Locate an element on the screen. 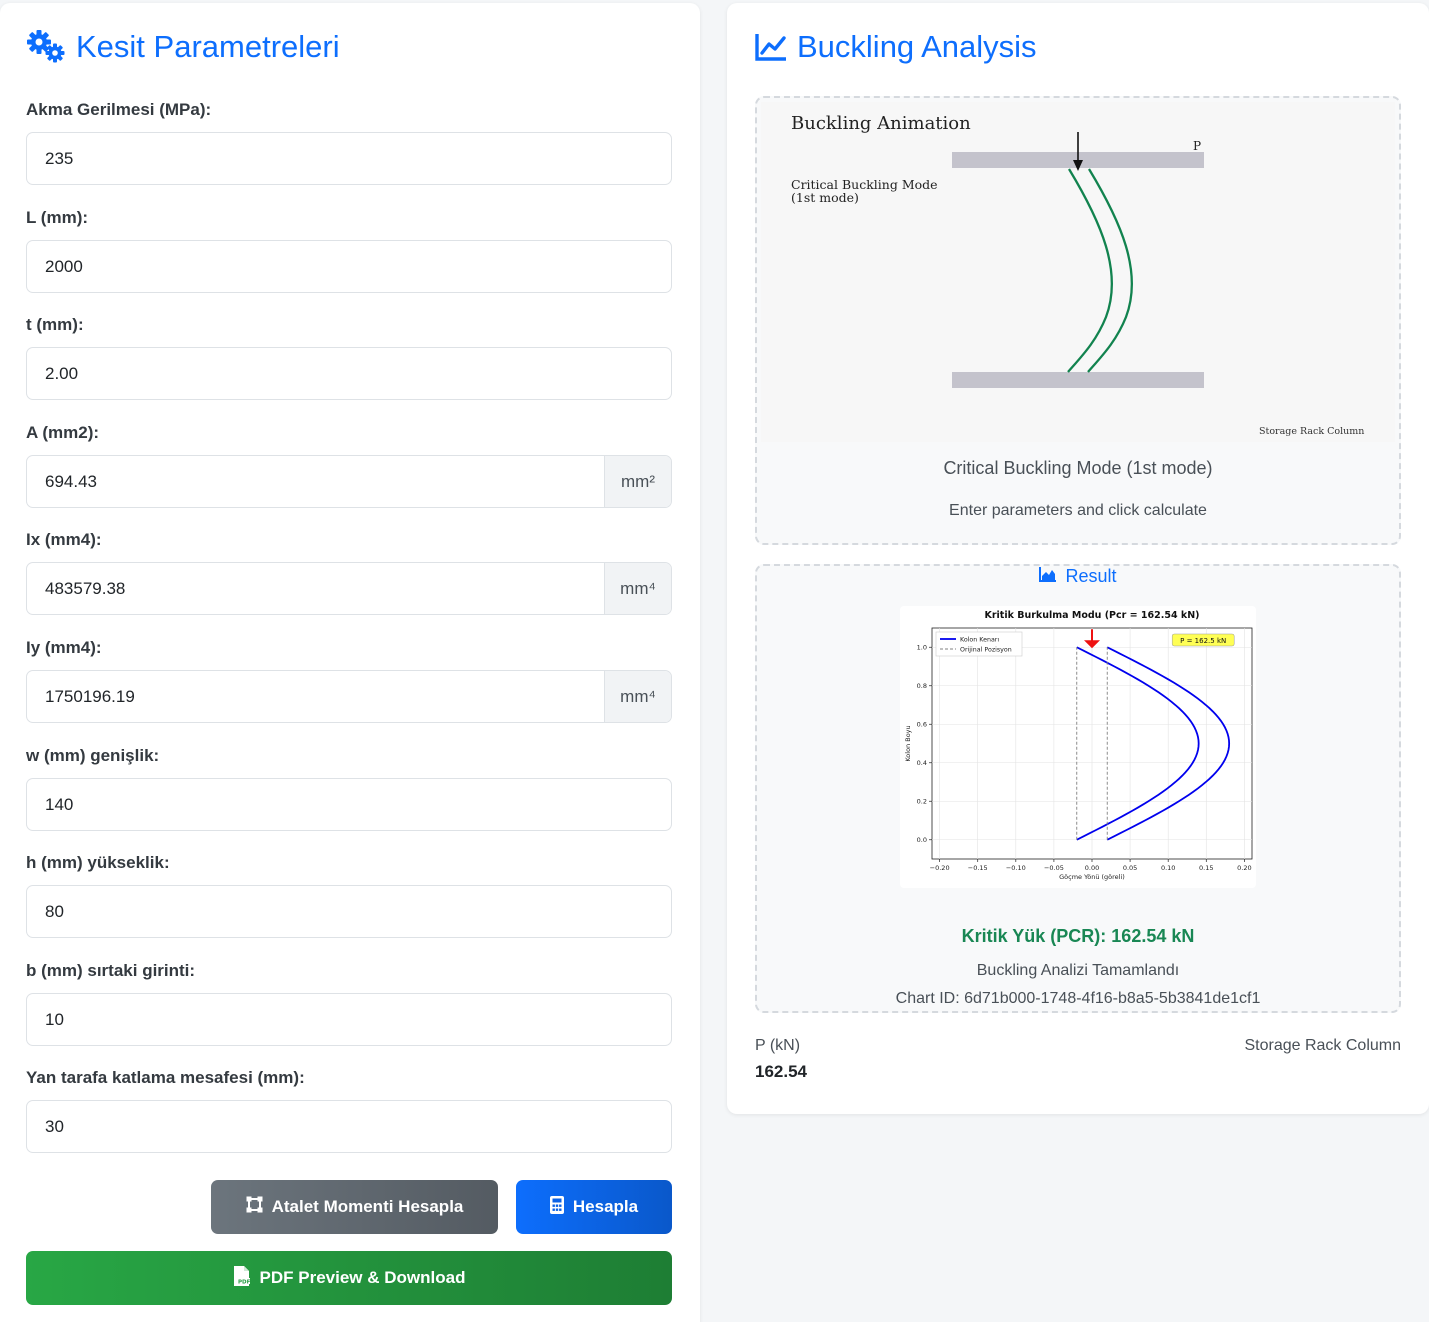 This screenshot has width=1429, height=1322. calculate-inertia-button: Atalet Momenti Hesapla is located at coordinates (354, 1207).